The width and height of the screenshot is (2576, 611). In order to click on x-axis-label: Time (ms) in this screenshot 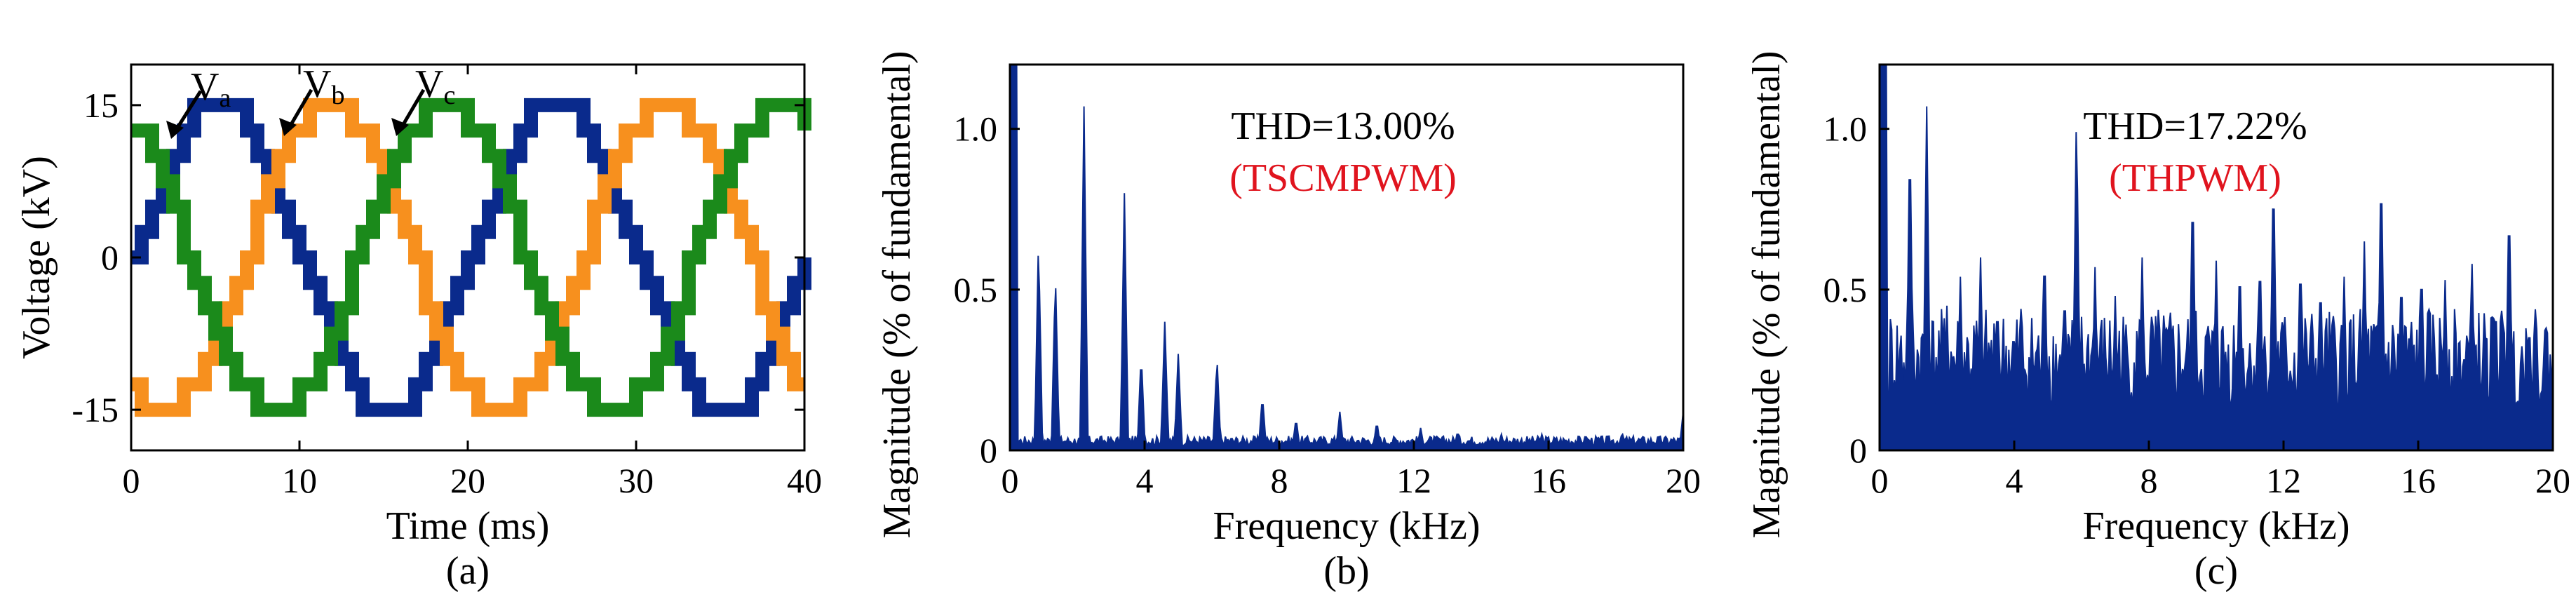, I will do `click(468, 526)`.